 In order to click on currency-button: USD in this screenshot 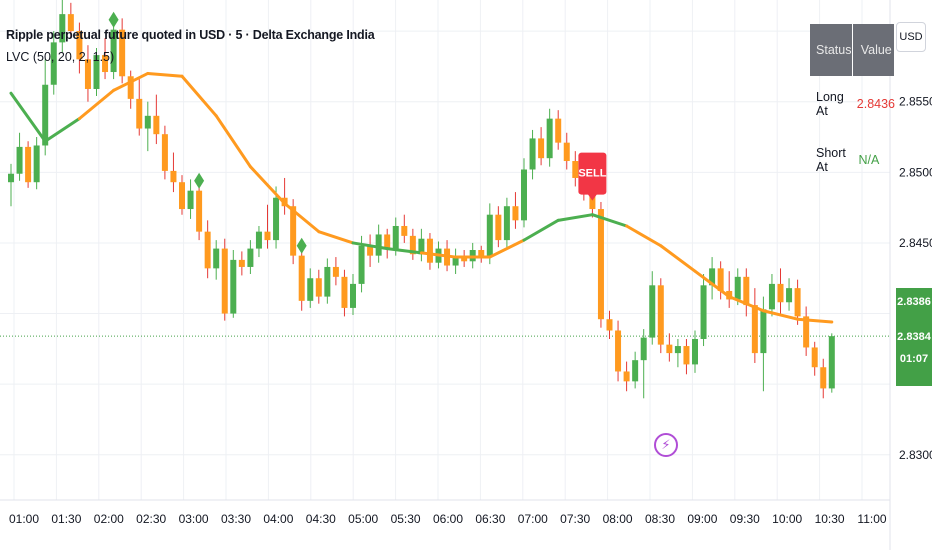, I will do `click(911, 37)`.